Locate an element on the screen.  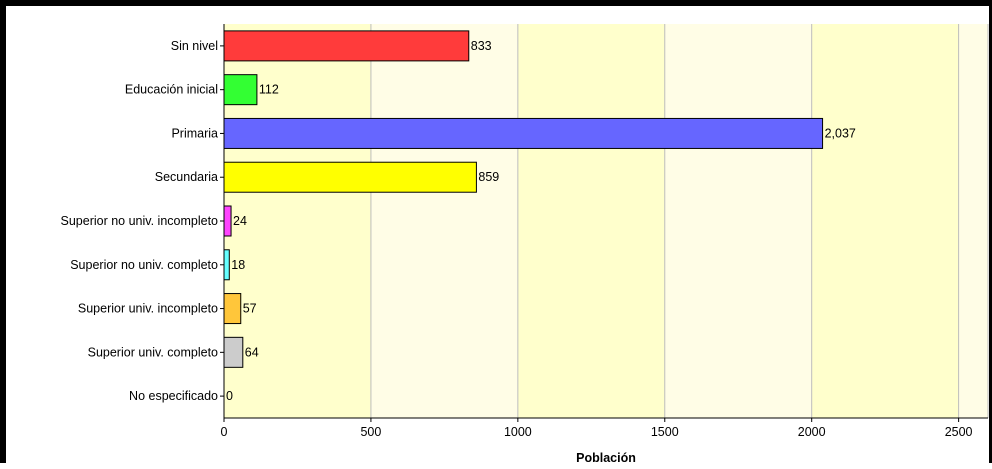
value-label-1: 112 is located at coordinates (269, 90).